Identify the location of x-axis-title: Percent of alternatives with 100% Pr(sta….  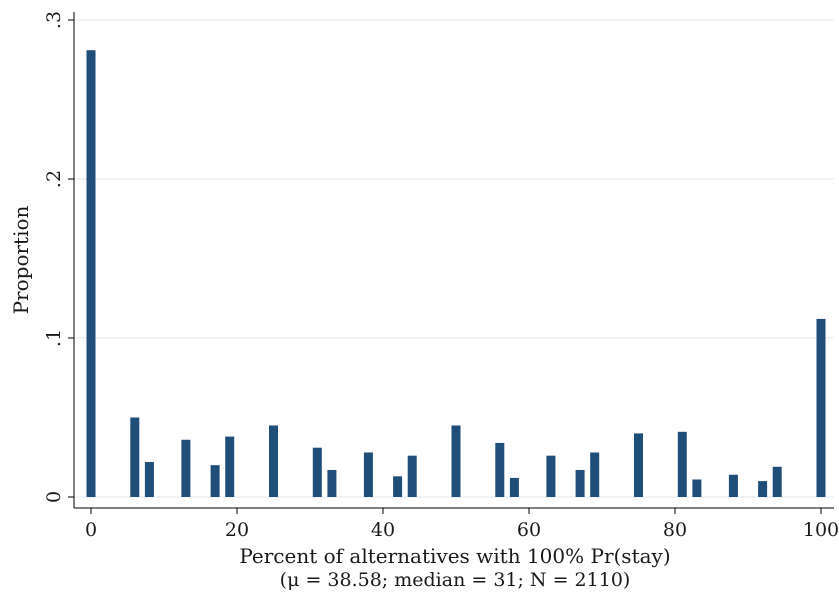
(454, 556).